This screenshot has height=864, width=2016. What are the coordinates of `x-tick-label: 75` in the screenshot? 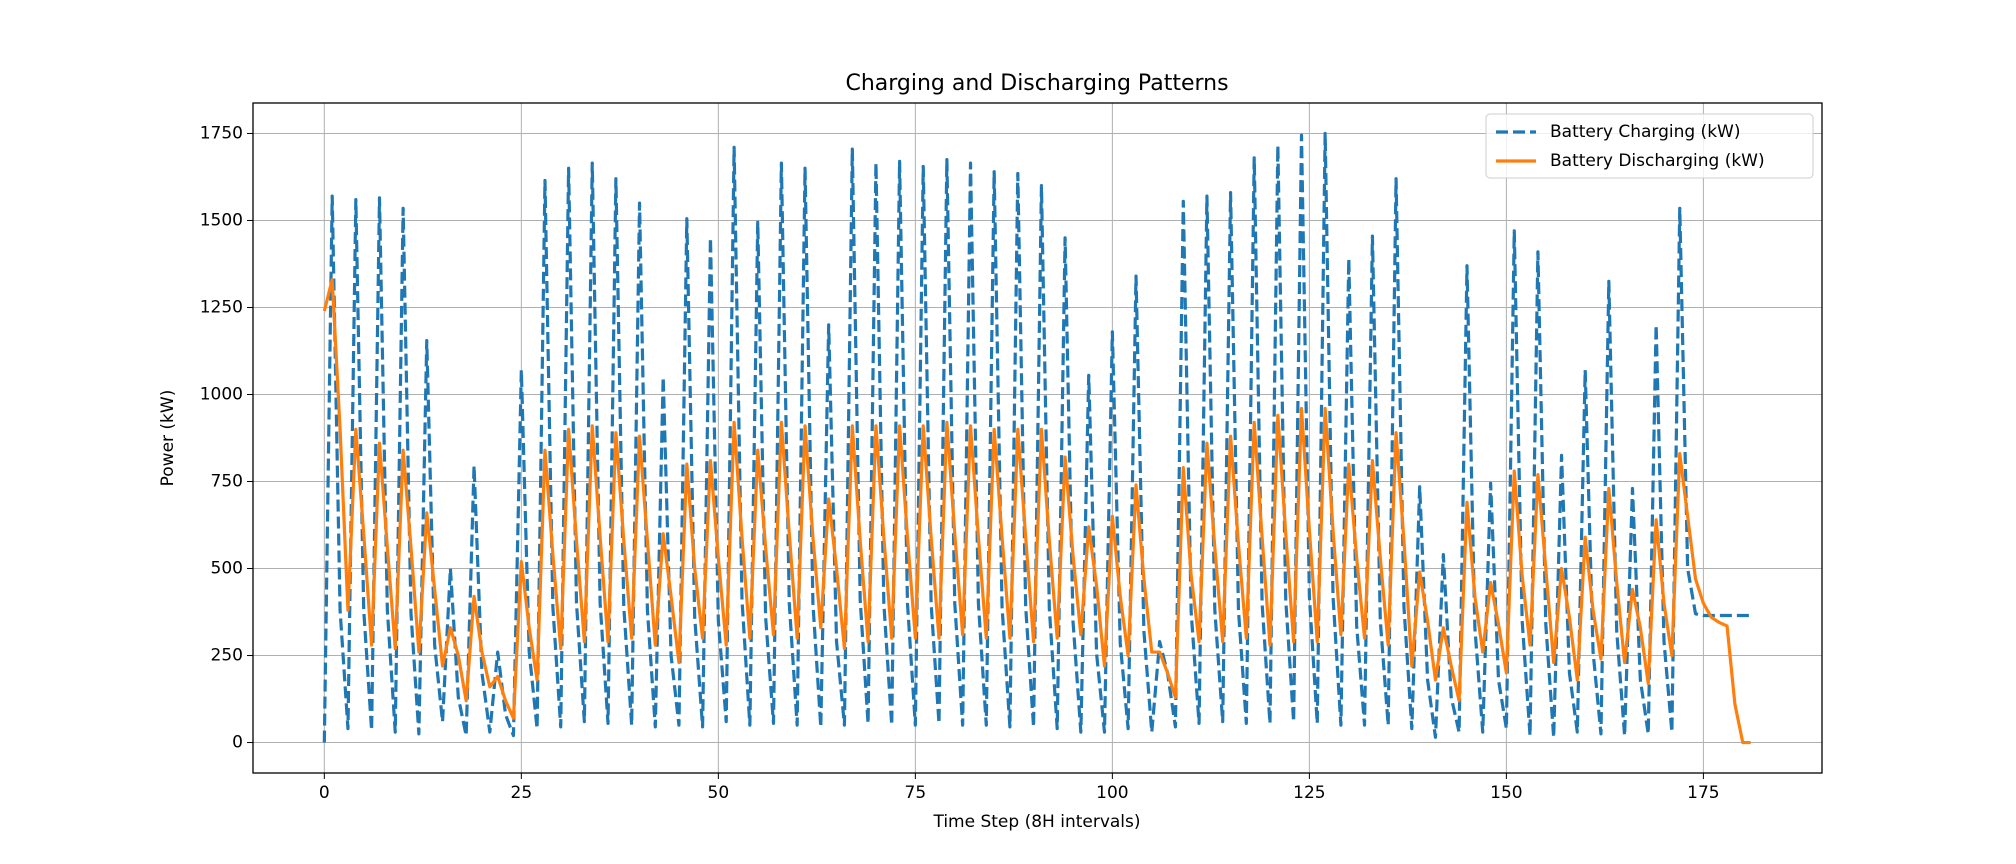 It's located at (916, 793).